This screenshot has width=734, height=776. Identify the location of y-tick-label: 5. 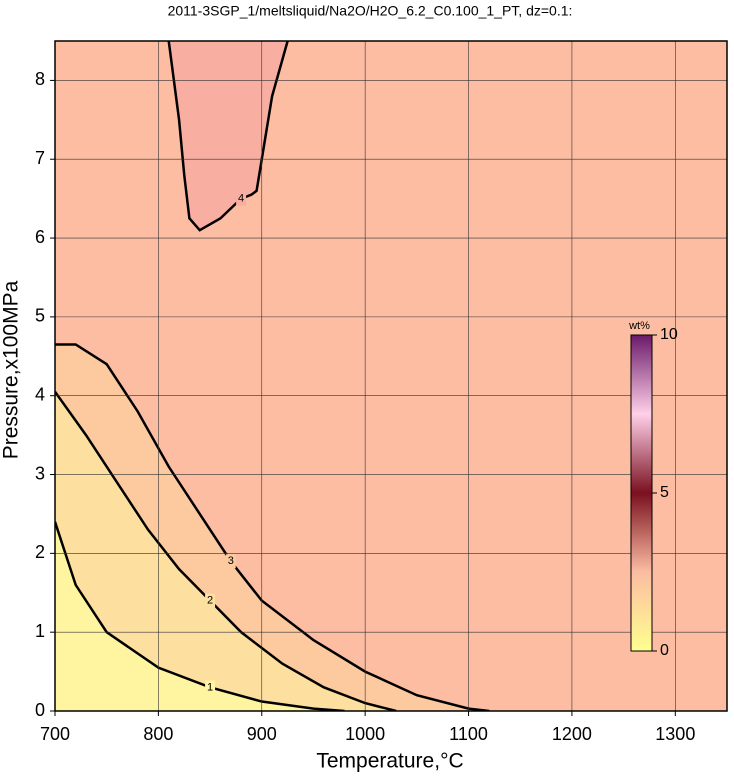
(40, 316).